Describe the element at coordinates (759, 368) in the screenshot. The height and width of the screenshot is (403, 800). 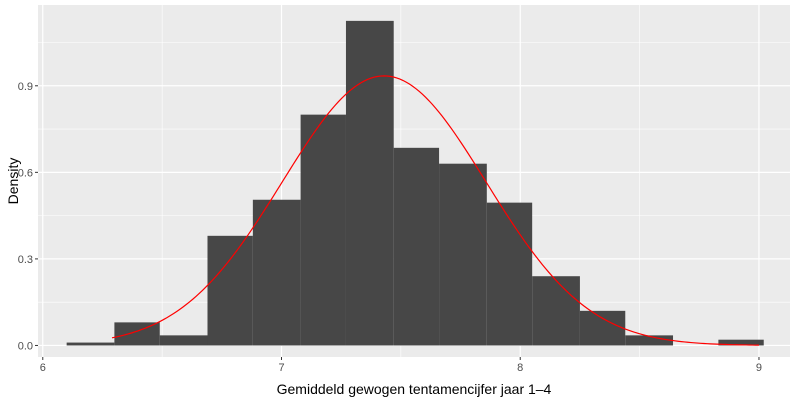
I see `x-tick-label: 9` at that location.